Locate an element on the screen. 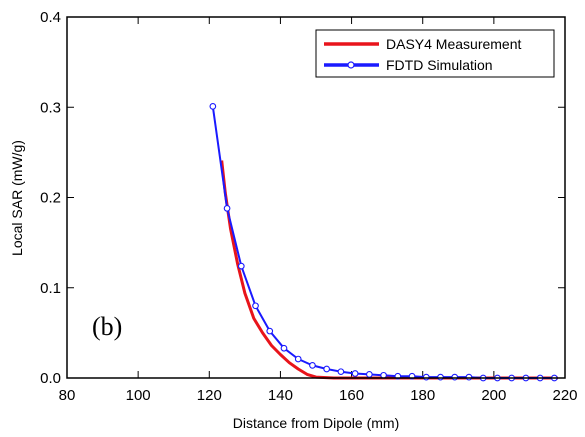 This screenshot has height=437, width=585. x-tick-label: 160 is located at coordinates (351, 395).